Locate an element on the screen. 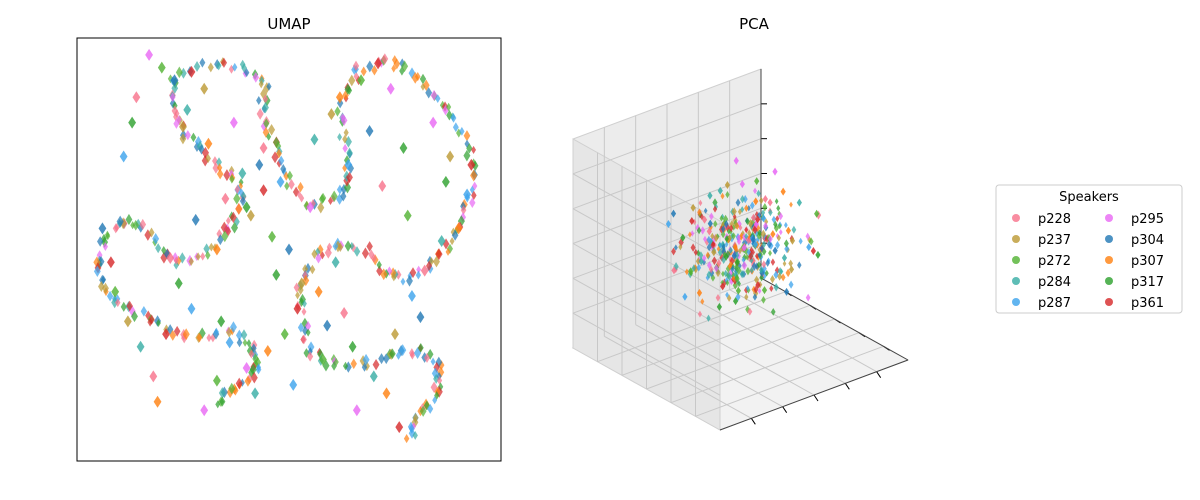 The height and width of the screenshot is (500, 1200). pca-point-p284 is located at coordinates (710, 195).